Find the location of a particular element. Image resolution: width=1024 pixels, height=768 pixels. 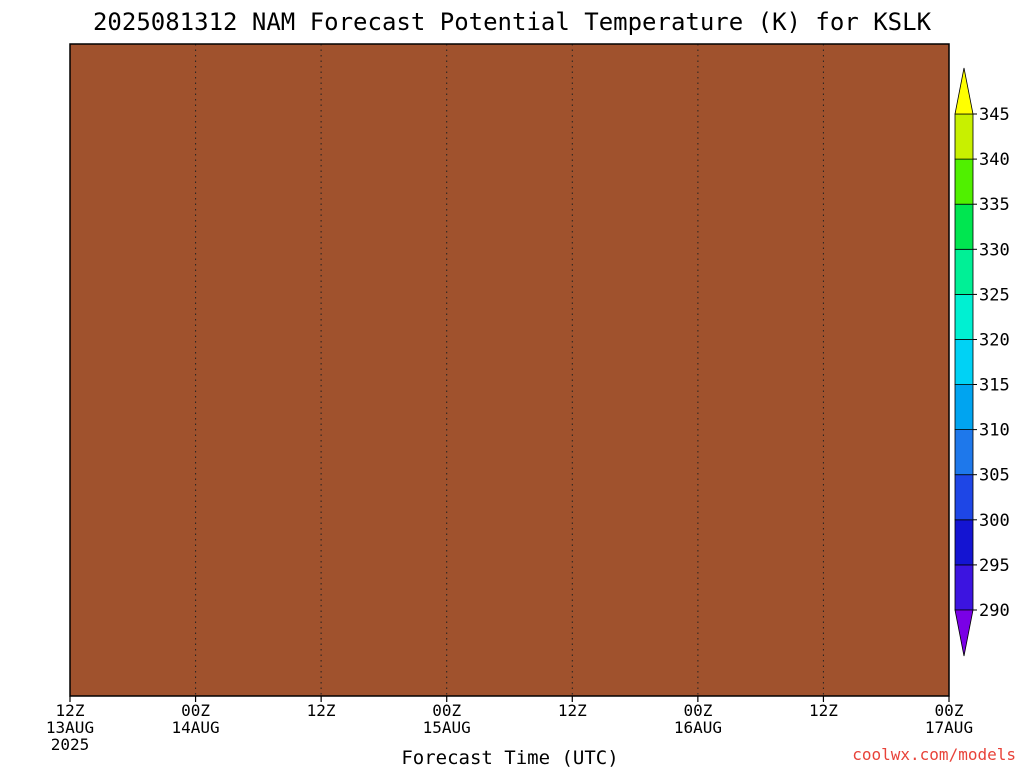

colorbar-label: 340 is located at coordinates (994, 160).